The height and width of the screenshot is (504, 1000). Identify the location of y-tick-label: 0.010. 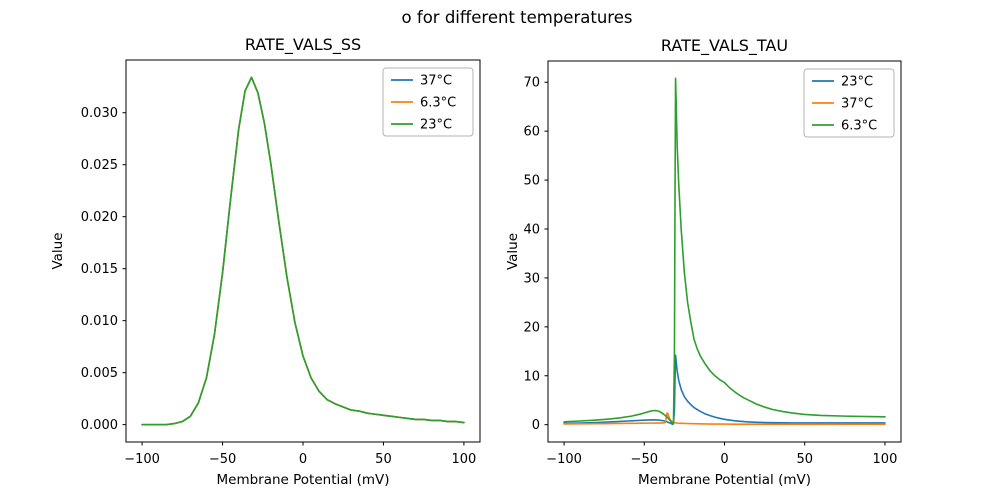
(99, 321).